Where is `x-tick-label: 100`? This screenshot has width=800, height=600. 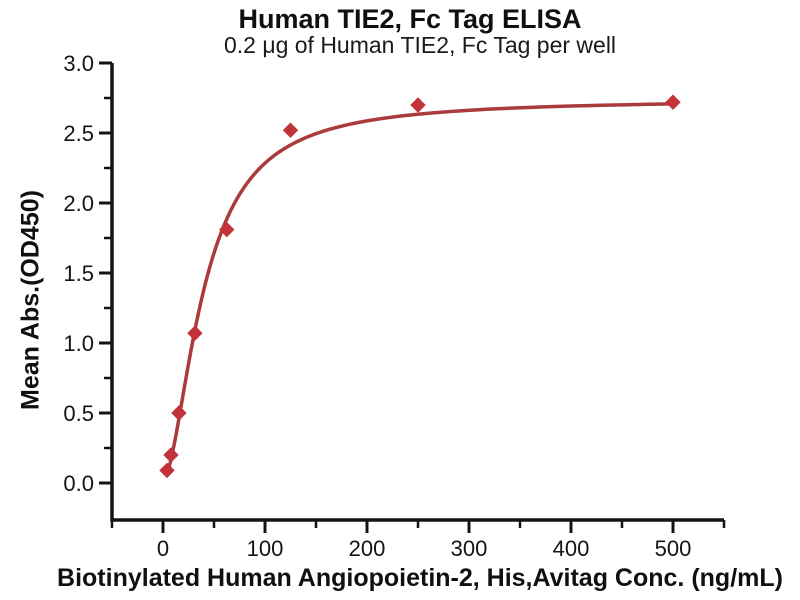 x-tick-label: 100 is located at coordinates (265, 548).